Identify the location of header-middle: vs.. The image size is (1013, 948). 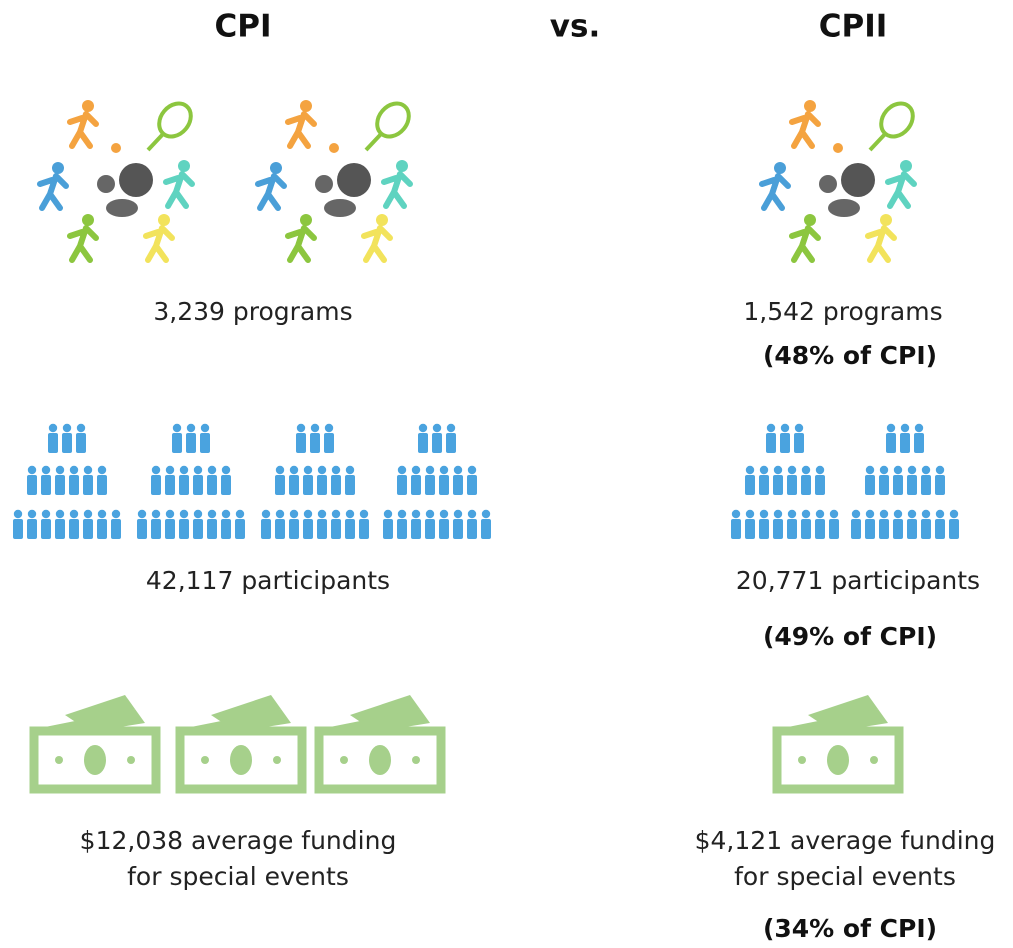
(575, 27).